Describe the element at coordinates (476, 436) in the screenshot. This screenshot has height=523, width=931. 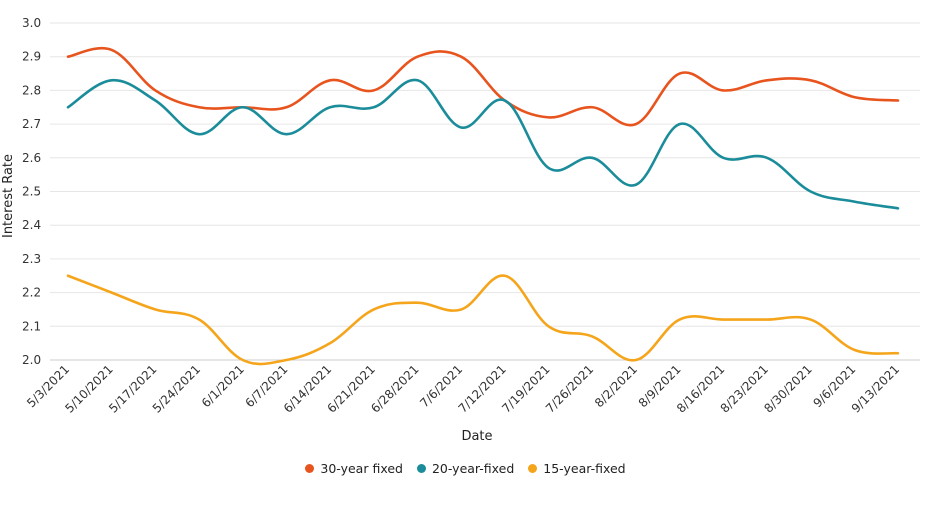
I see `x-axis-title: Date` at that location.